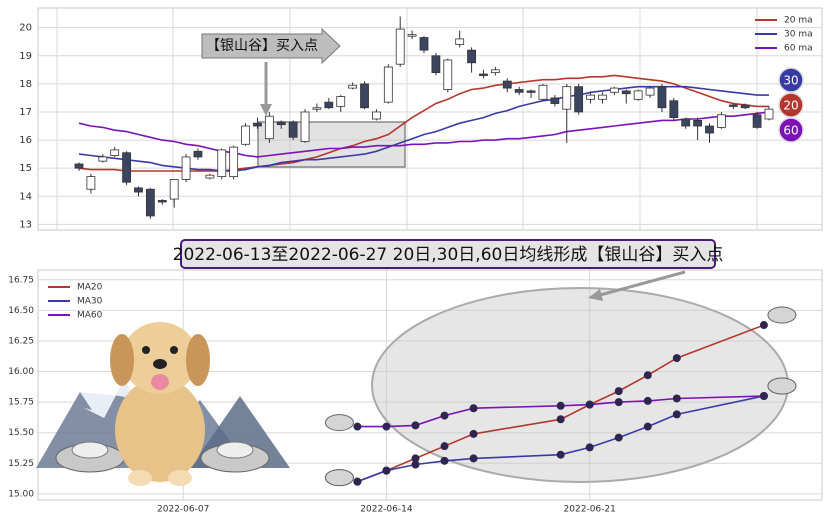 The image size is (827, 520). What do you see at coordinates (791, 80) in the screenshot?
I see `badge-circle` at bounding box center [791, 80].